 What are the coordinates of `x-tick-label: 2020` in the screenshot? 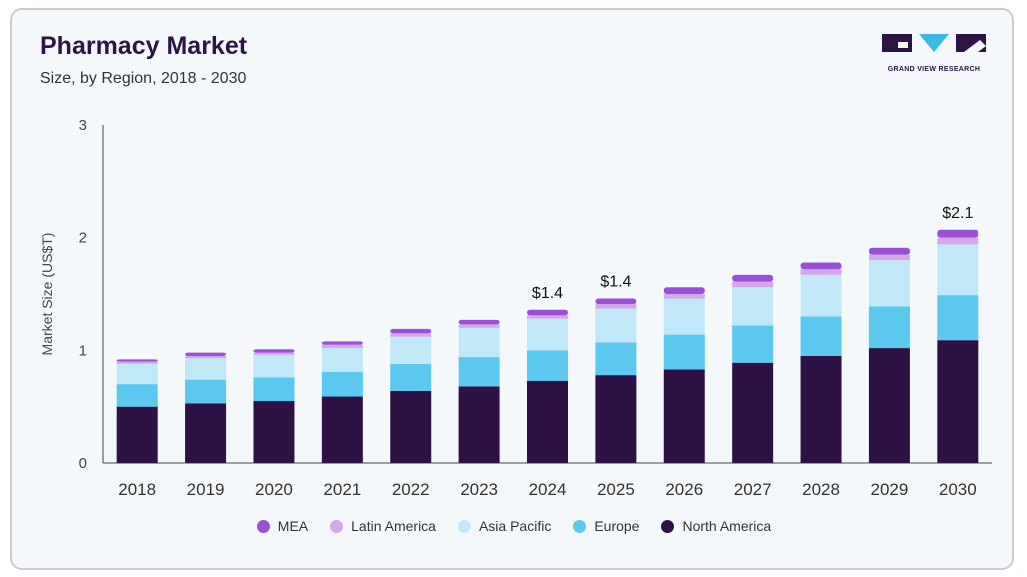 It's located at (274, 489).